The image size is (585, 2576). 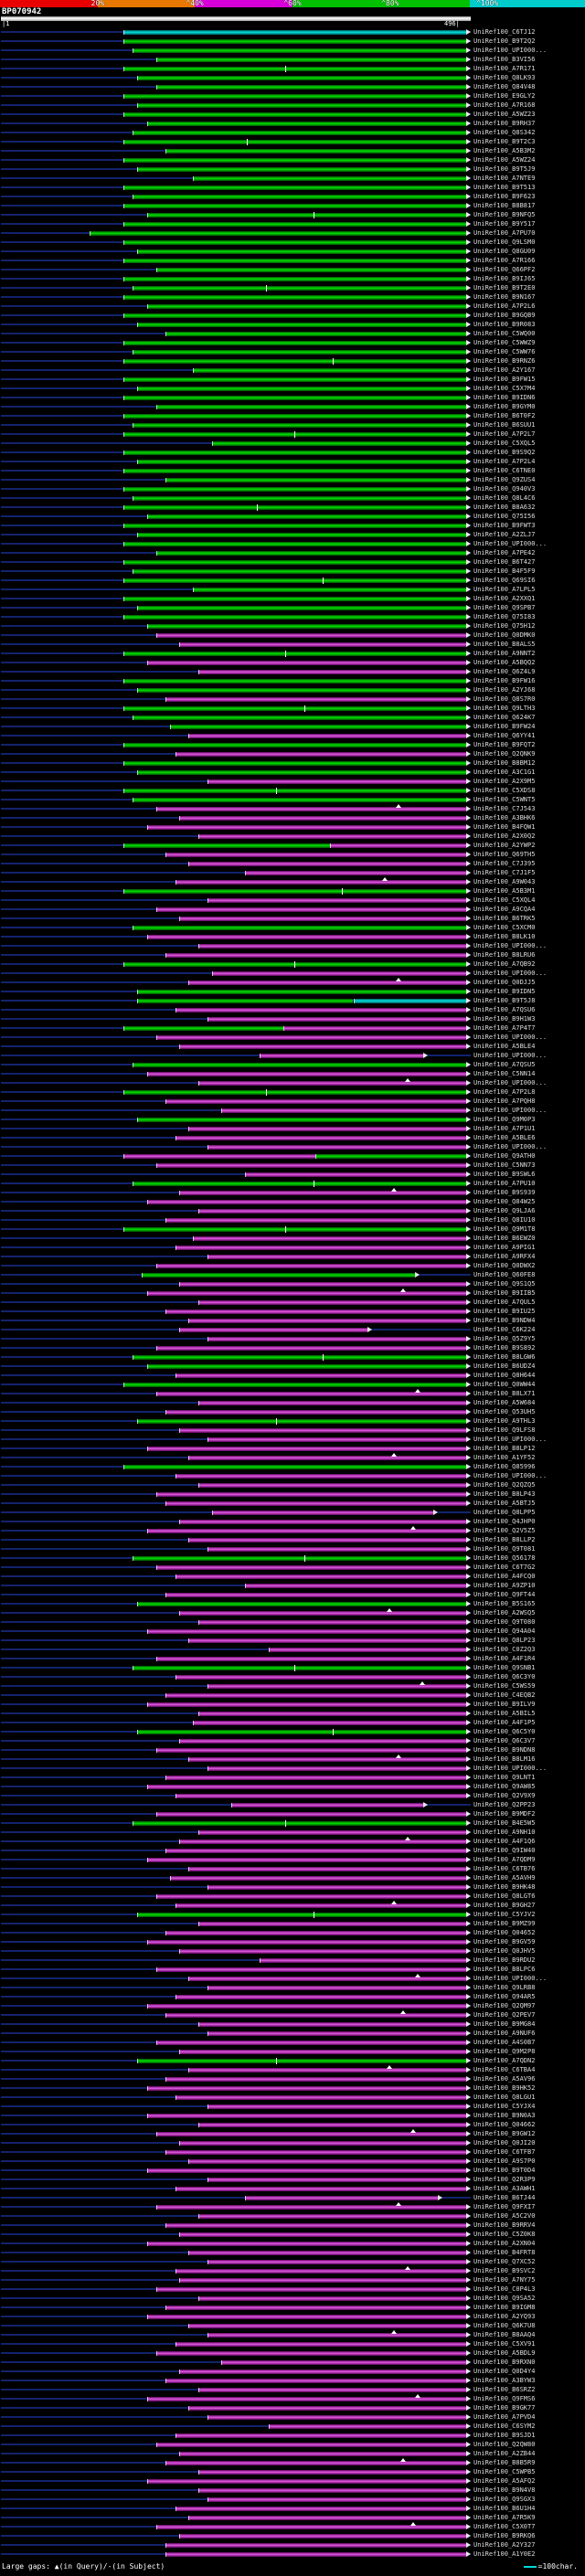 What do you see at coordinates (505, 799) in the screenshot?
I see `subject-label: UniRef100_C5WNT5` at bounding box center [505, 799].